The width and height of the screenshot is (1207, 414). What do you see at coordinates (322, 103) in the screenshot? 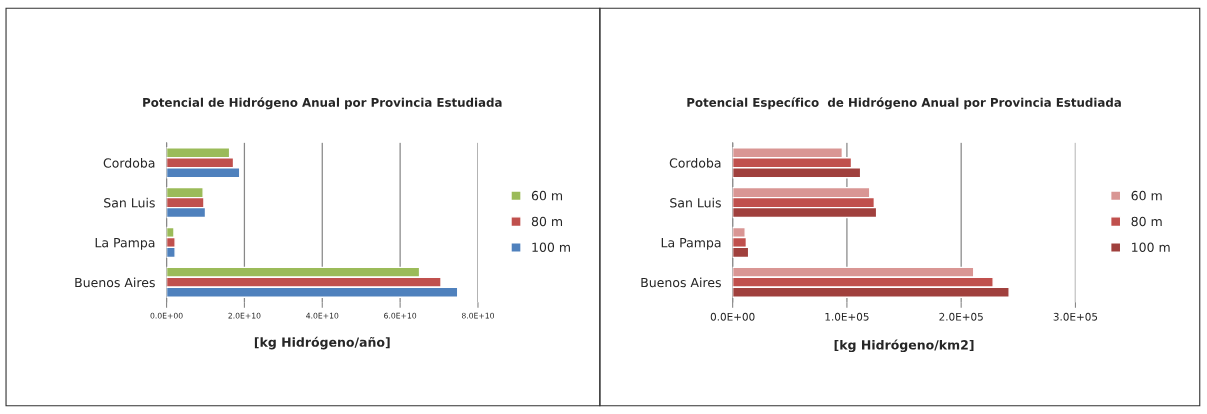
I see `chart-title: Potencial de Hidrógeno Anual por Provincia Estudiada` at bounding box center [322, 103].